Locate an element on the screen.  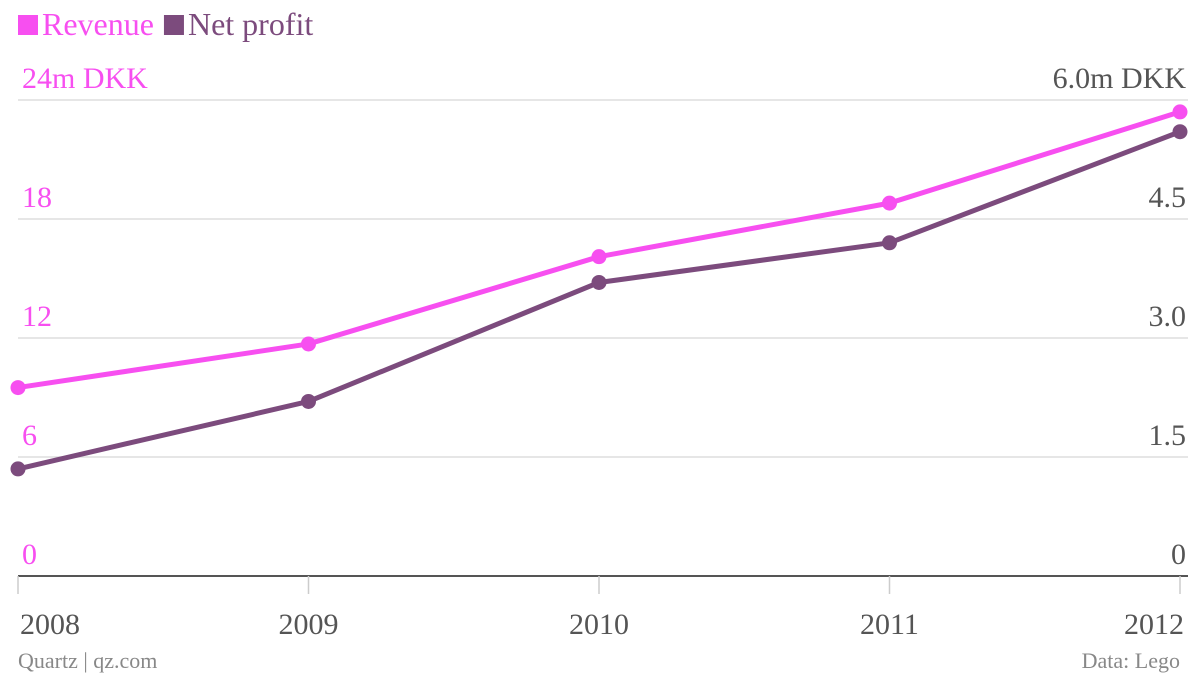
legend-swatch-revenue is located at coordinates (28, 25).